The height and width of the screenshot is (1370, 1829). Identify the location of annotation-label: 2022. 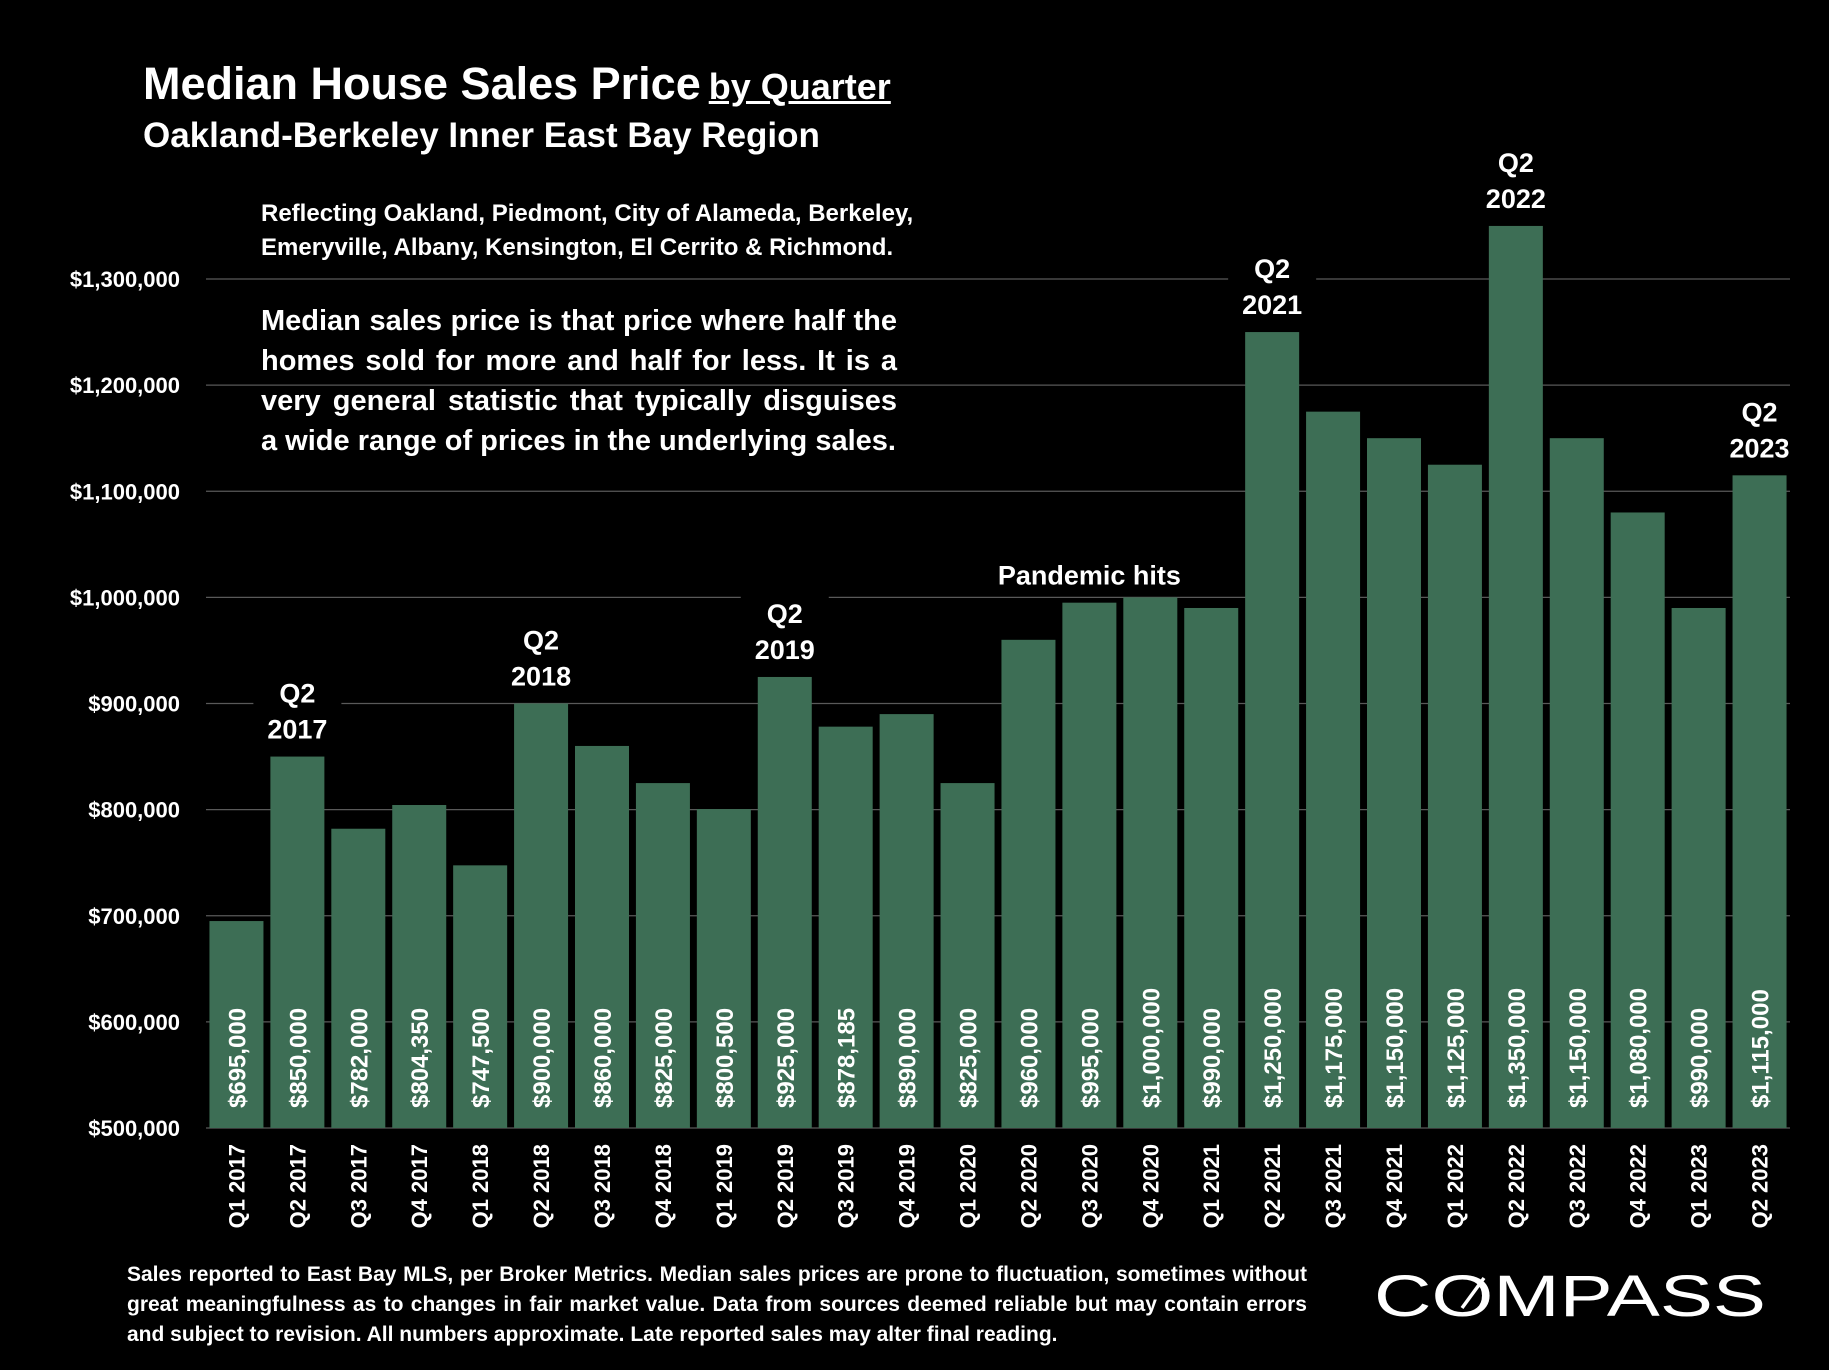
(1516, 199).